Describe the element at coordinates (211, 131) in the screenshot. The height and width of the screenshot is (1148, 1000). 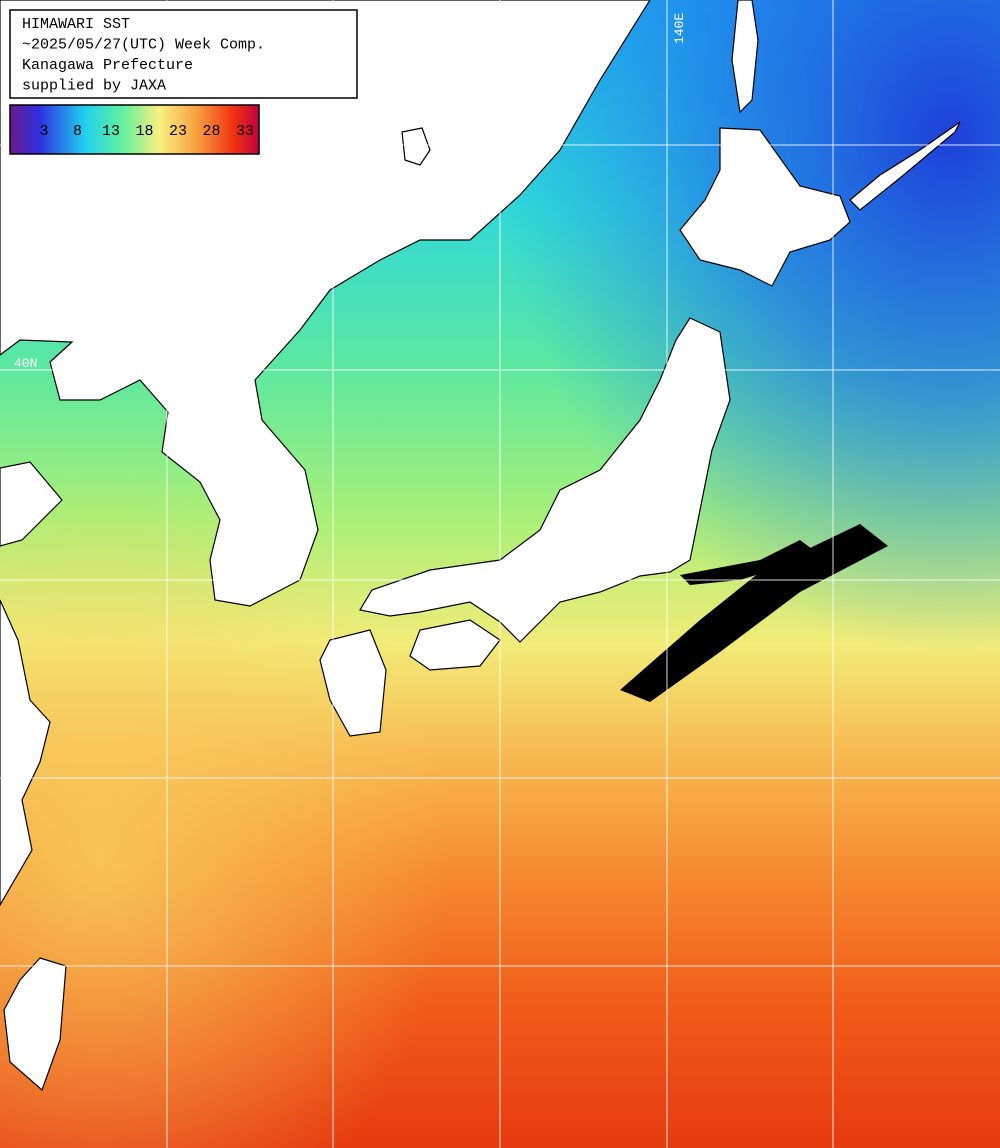
I see `colorbar-tick-label: 28` at that location.